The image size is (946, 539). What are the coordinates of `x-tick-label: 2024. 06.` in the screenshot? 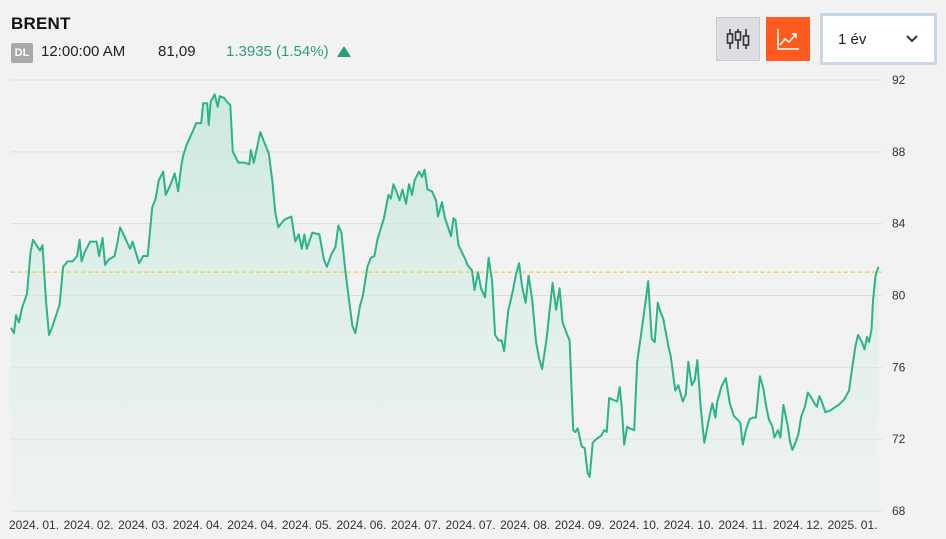 It's located at (361, 525).